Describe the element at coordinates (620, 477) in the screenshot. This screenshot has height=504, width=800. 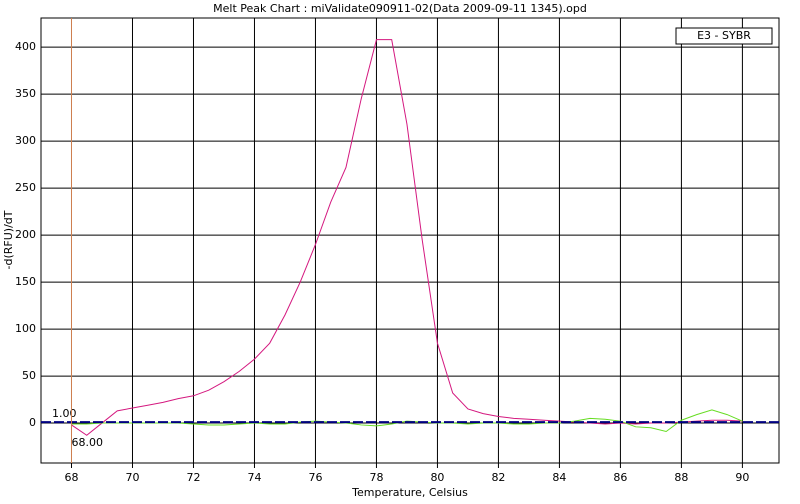
I see `x-tick-label: 86` at that location.